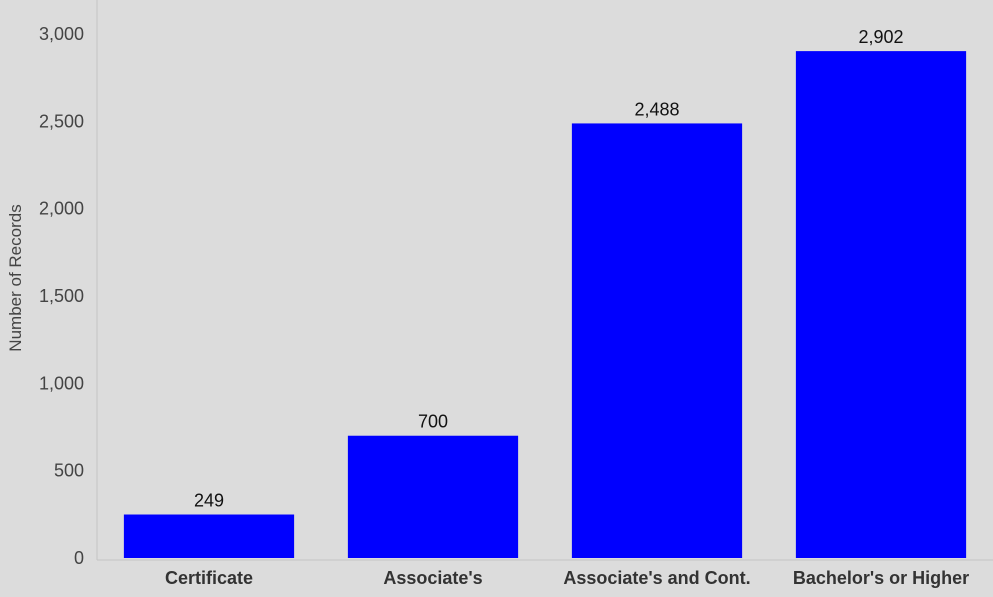 This screenshot has height=597, width=993. What do you see at coordinates (61, 121) in the screenshot?
I see `y-tick-label: 2,500` at bounding box center [61, 121].